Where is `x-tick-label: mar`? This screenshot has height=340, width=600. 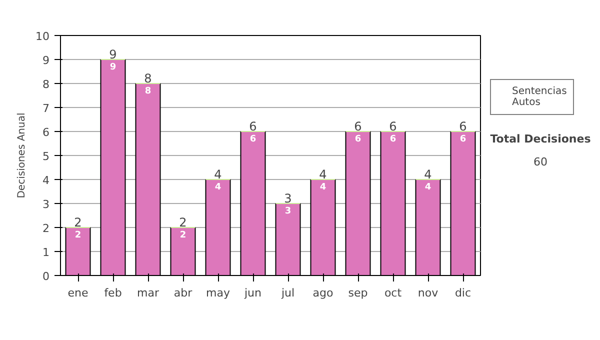
x-tick-label: mar is located at coordinates (148, 293).